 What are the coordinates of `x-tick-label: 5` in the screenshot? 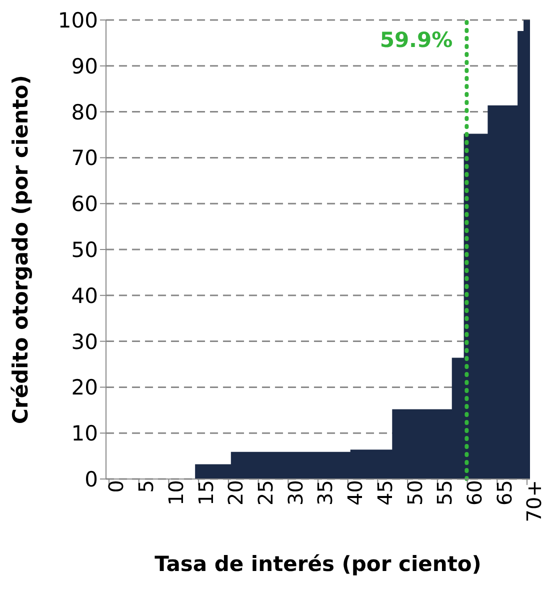 It's located at (146, 486).